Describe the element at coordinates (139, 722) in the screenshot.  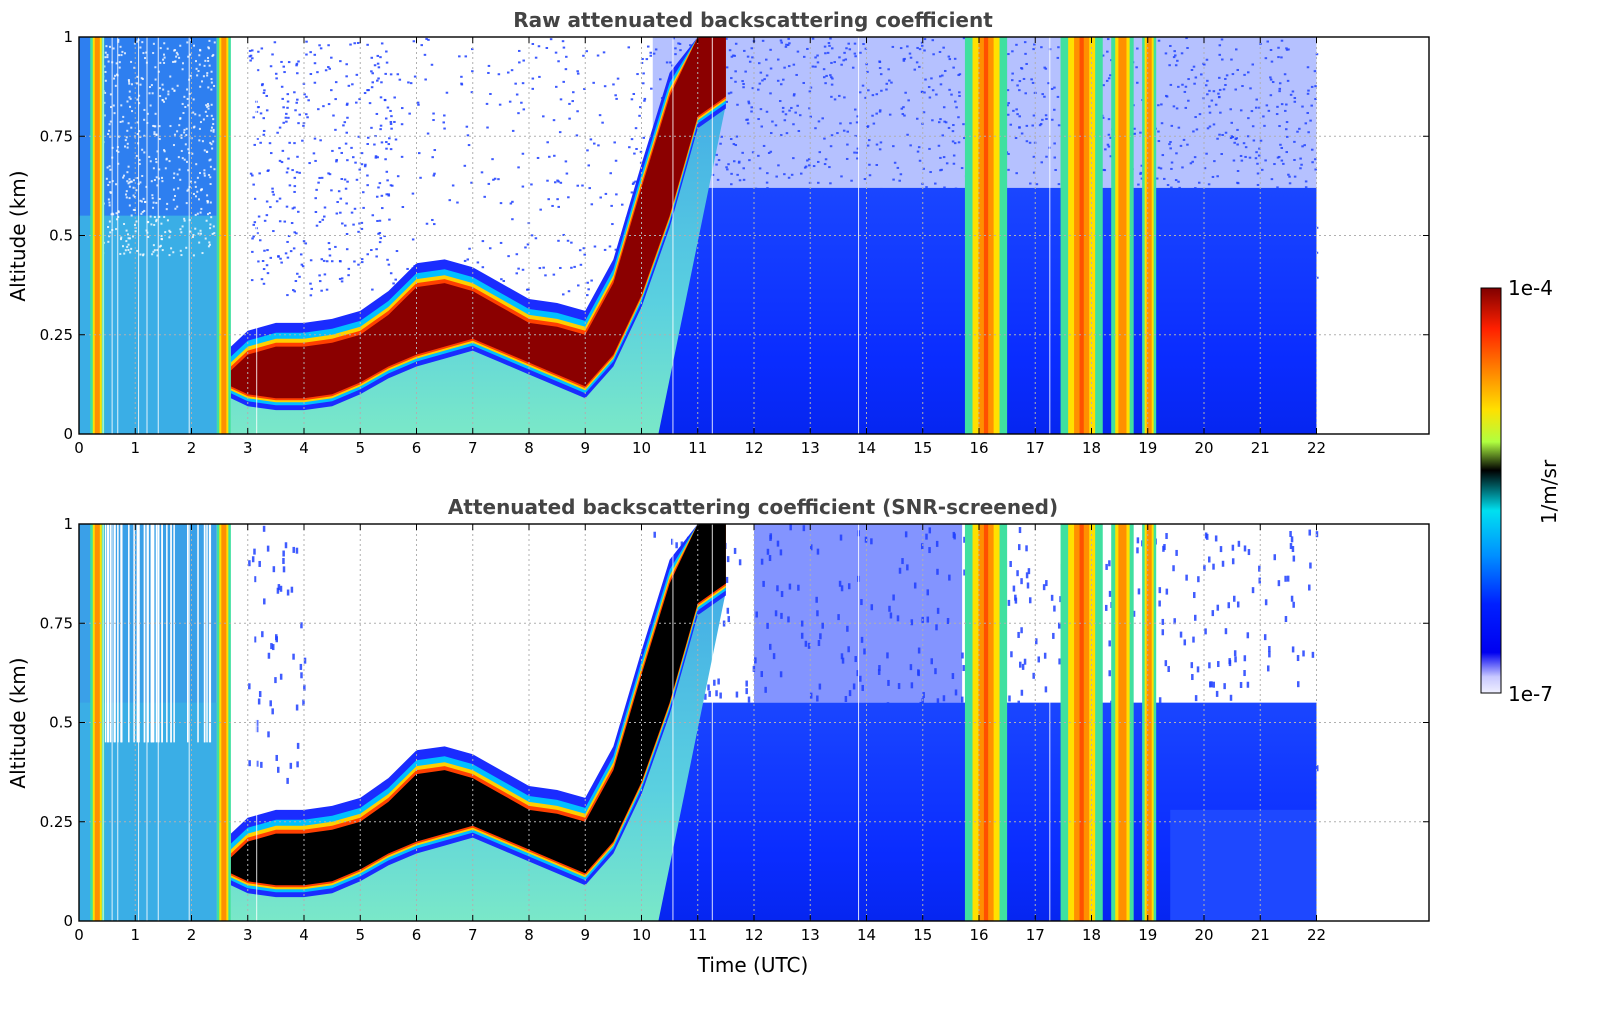
I see `data-gap` at that location.